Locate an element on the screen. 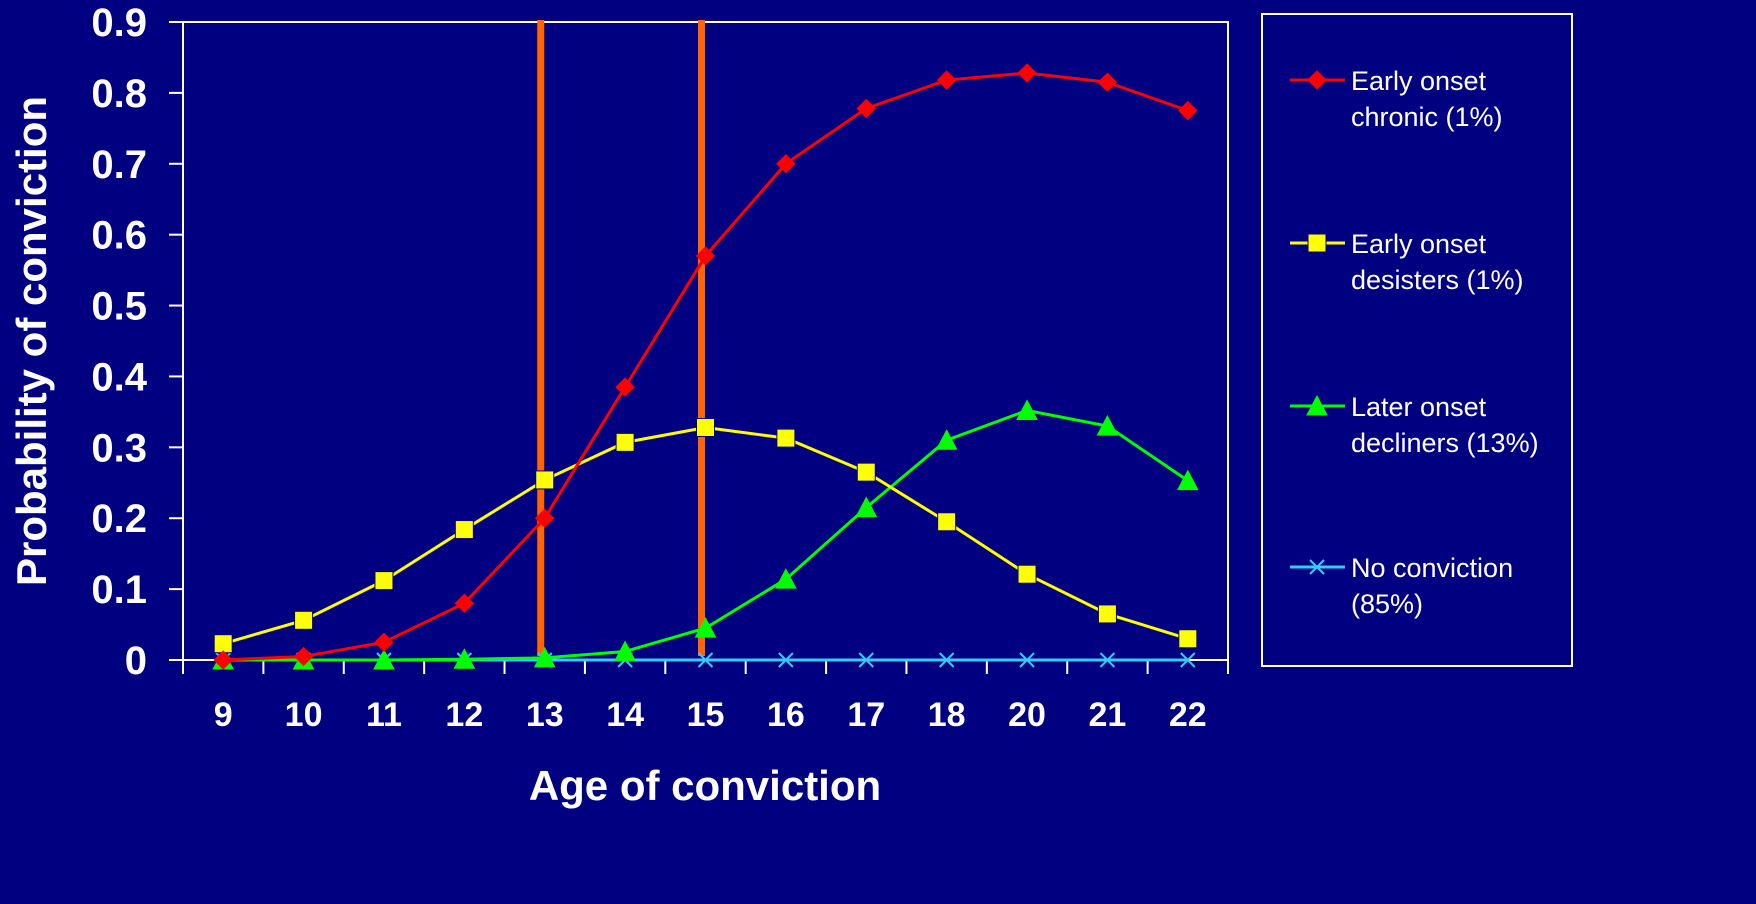 The width and height of the screenshot is (1756, 904). x-tick-label: 15 is located at coordinates (706, 715).